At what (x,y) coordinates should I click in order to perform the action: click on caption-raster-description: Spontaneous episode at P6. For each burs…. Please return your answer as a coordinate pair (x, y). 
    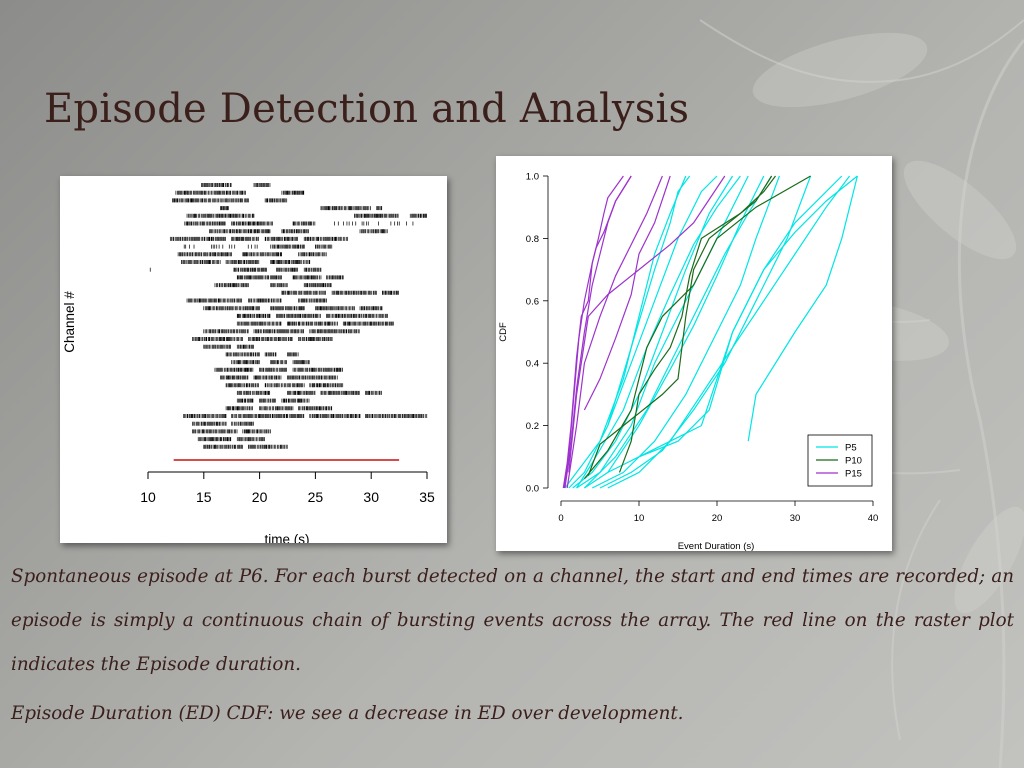
    Looking at the image, I should click on (512, 620).